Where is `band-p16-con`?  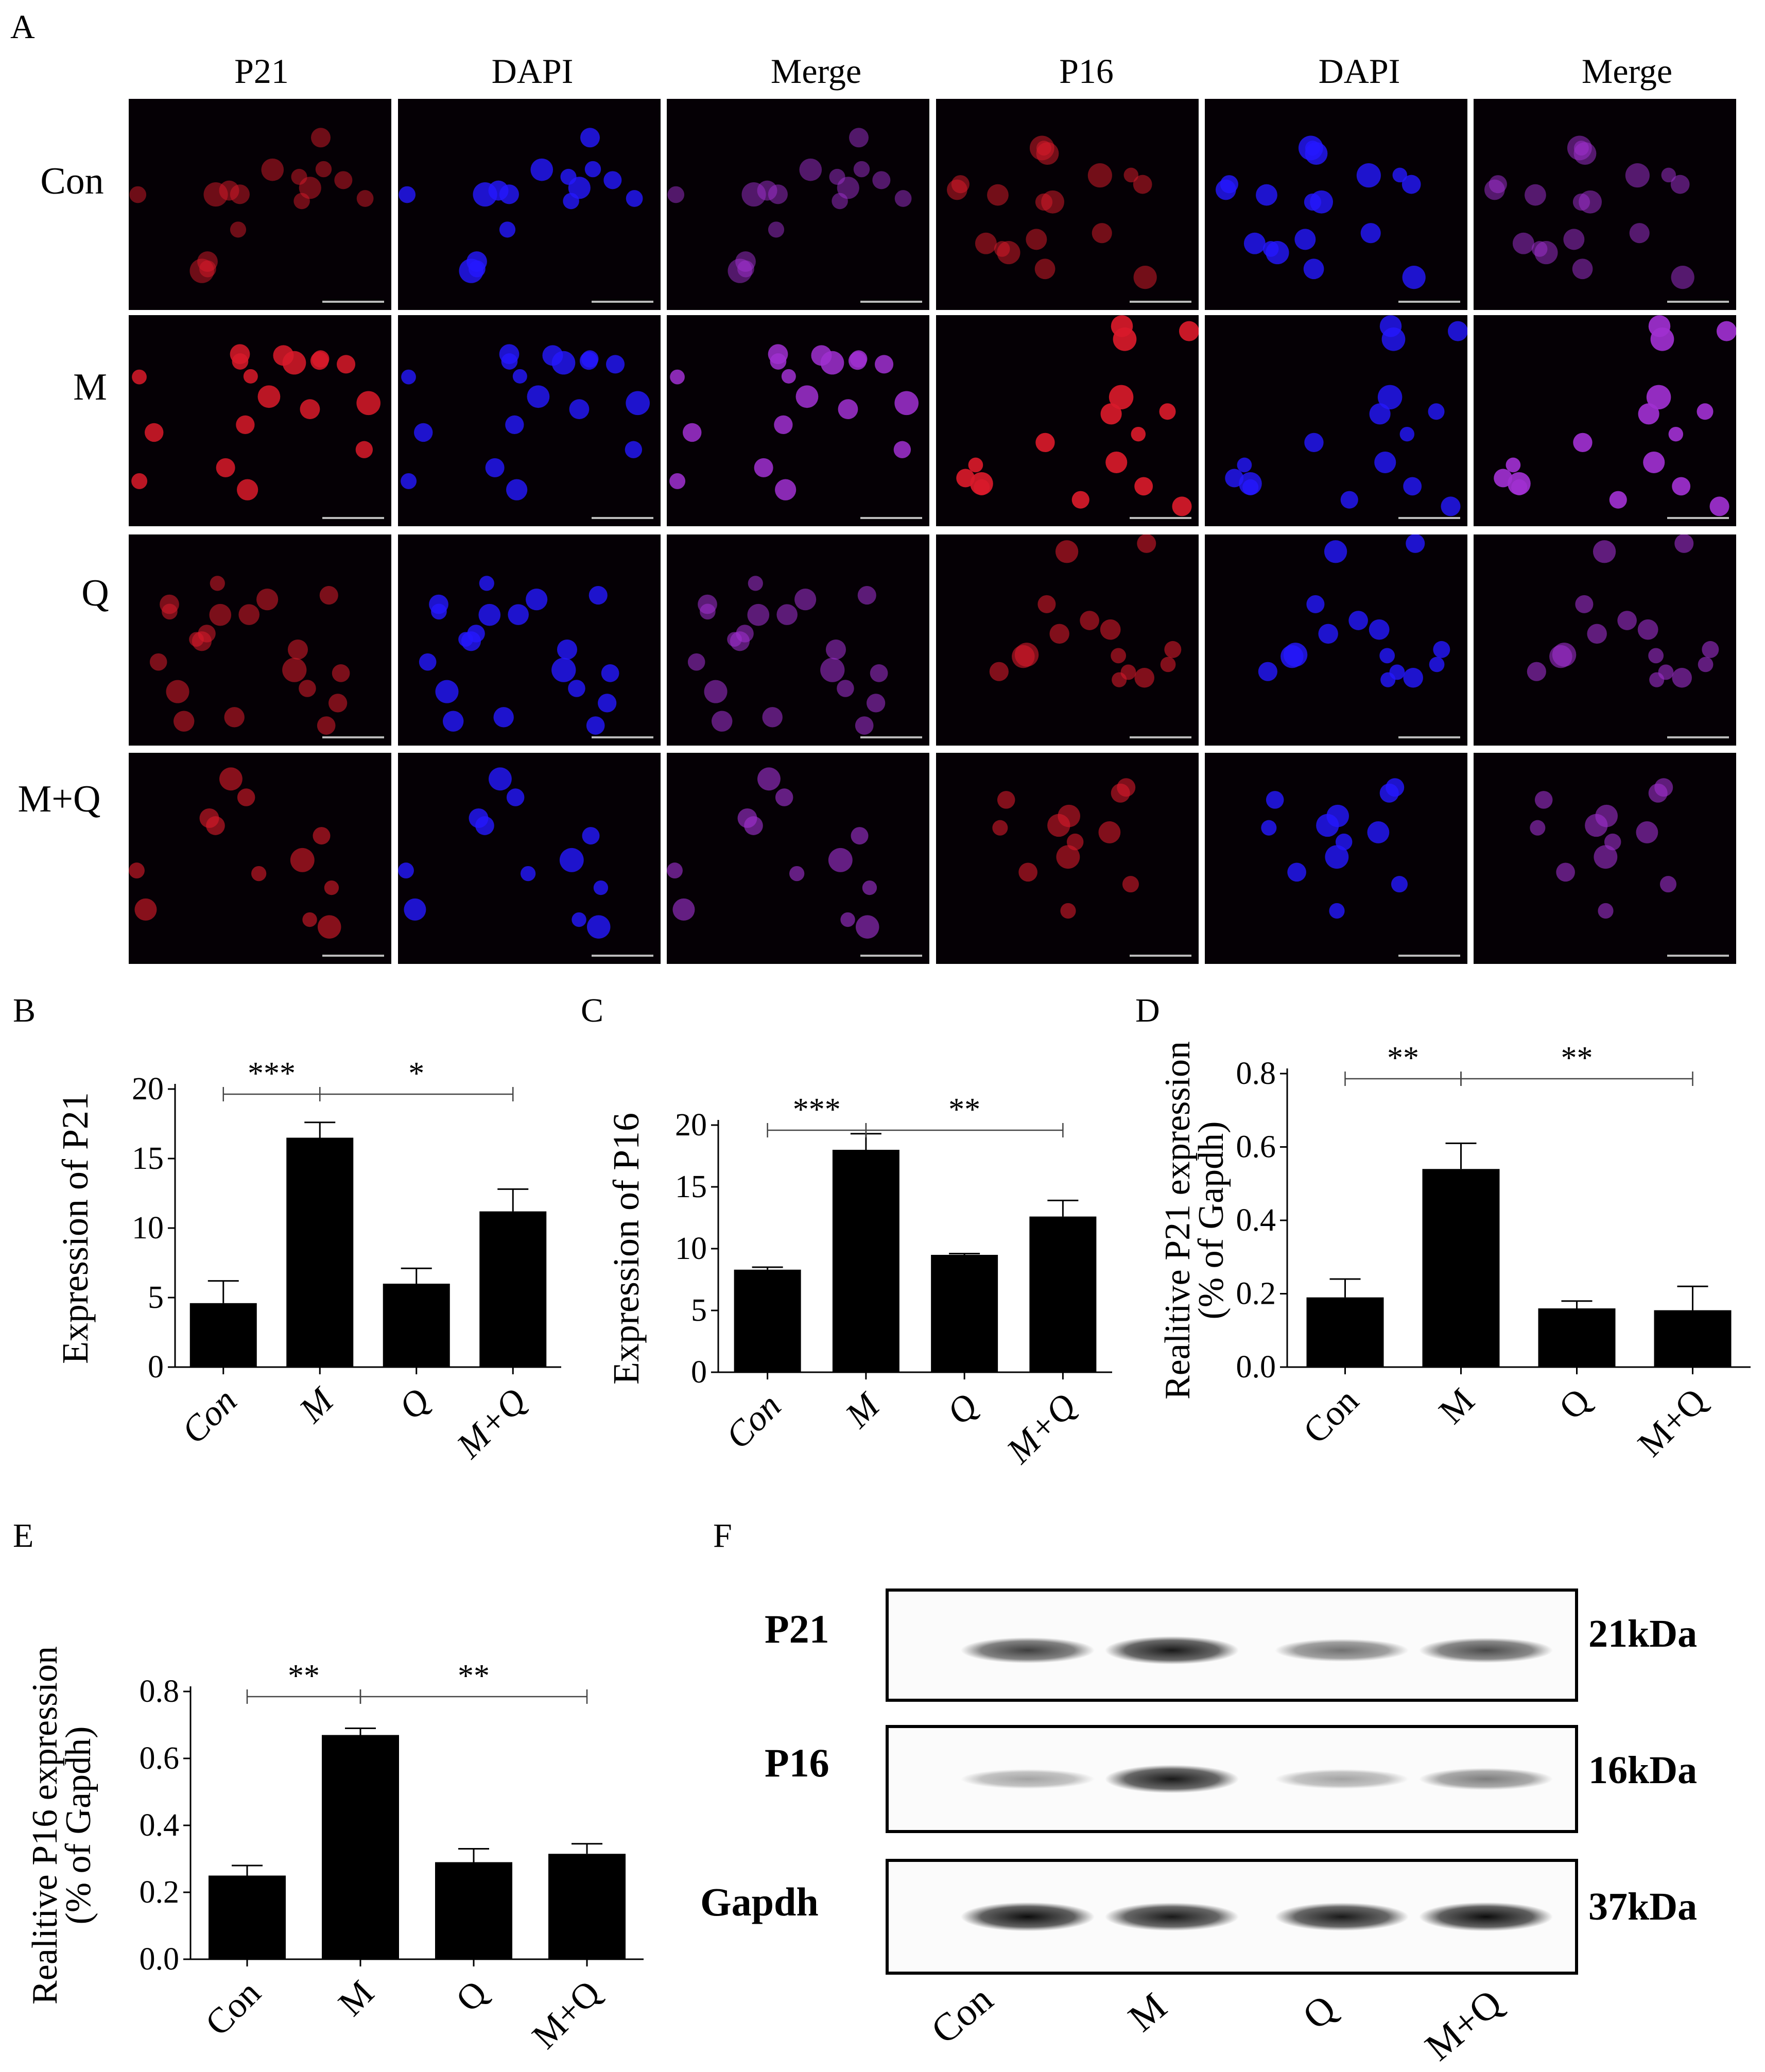 band-p16-con is located at coordinates (1028, 1779).